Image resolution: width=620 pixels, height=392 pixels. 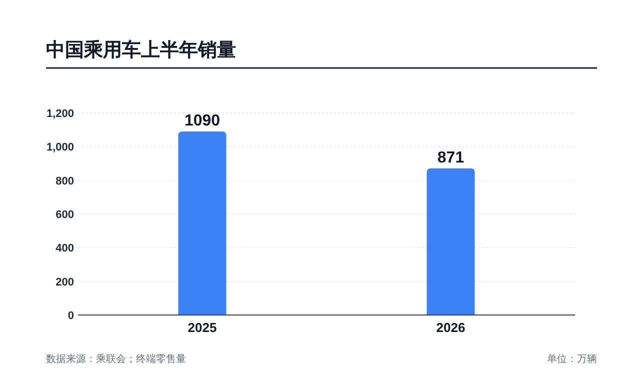 I want to click on x-tick-label: 2025, so click(x=202, y=327).